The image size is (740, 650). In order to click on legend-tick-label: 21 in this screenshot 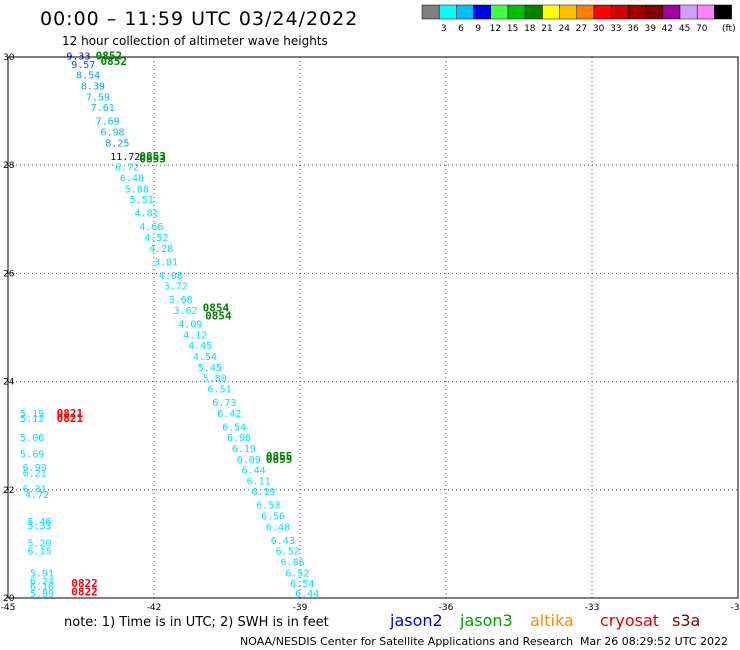, I will do `click(546, 29)`.